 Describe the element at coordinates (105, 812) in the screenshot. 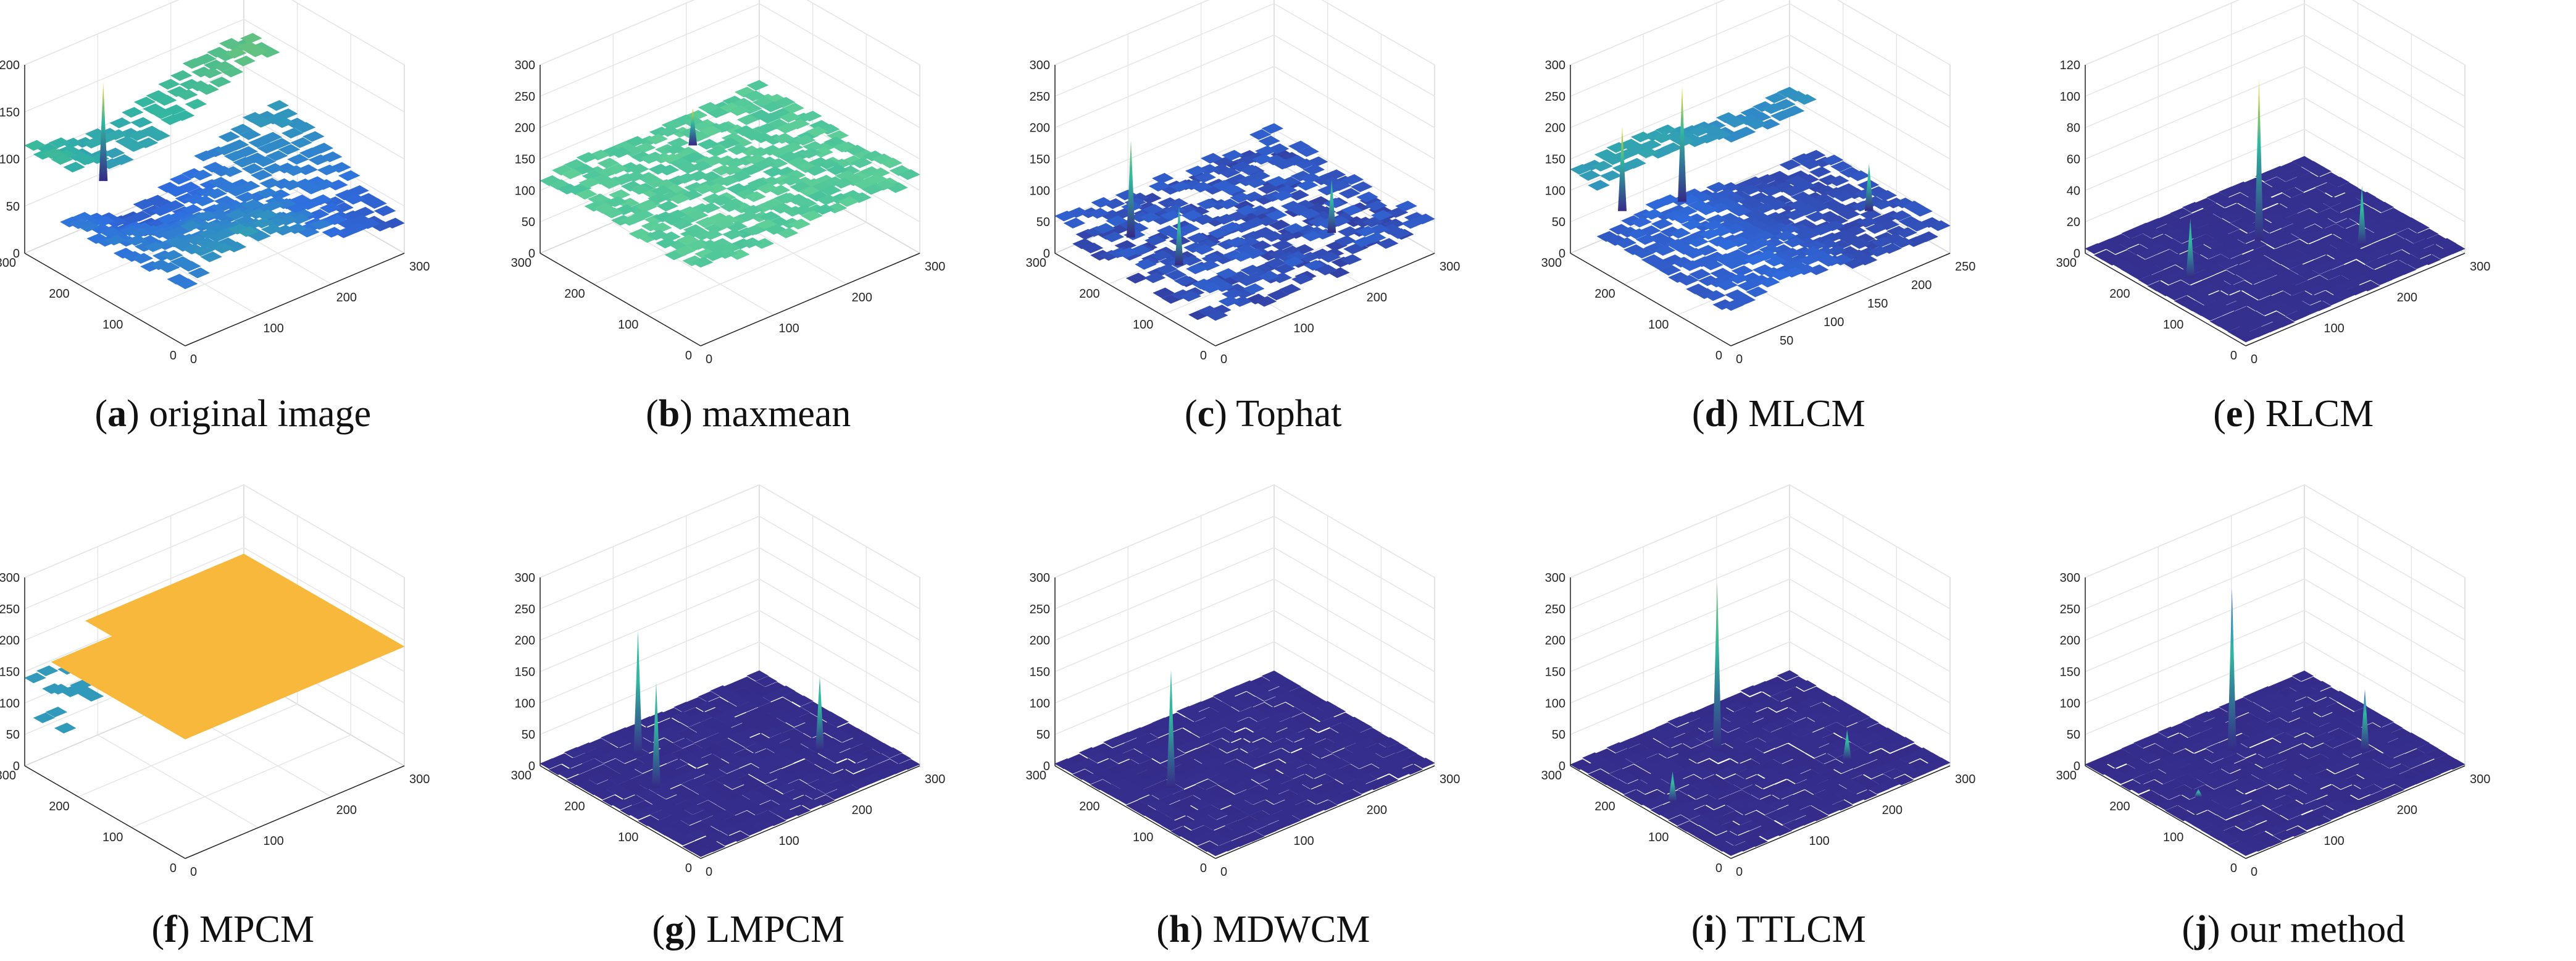

I see `y-axis-line` at that location.